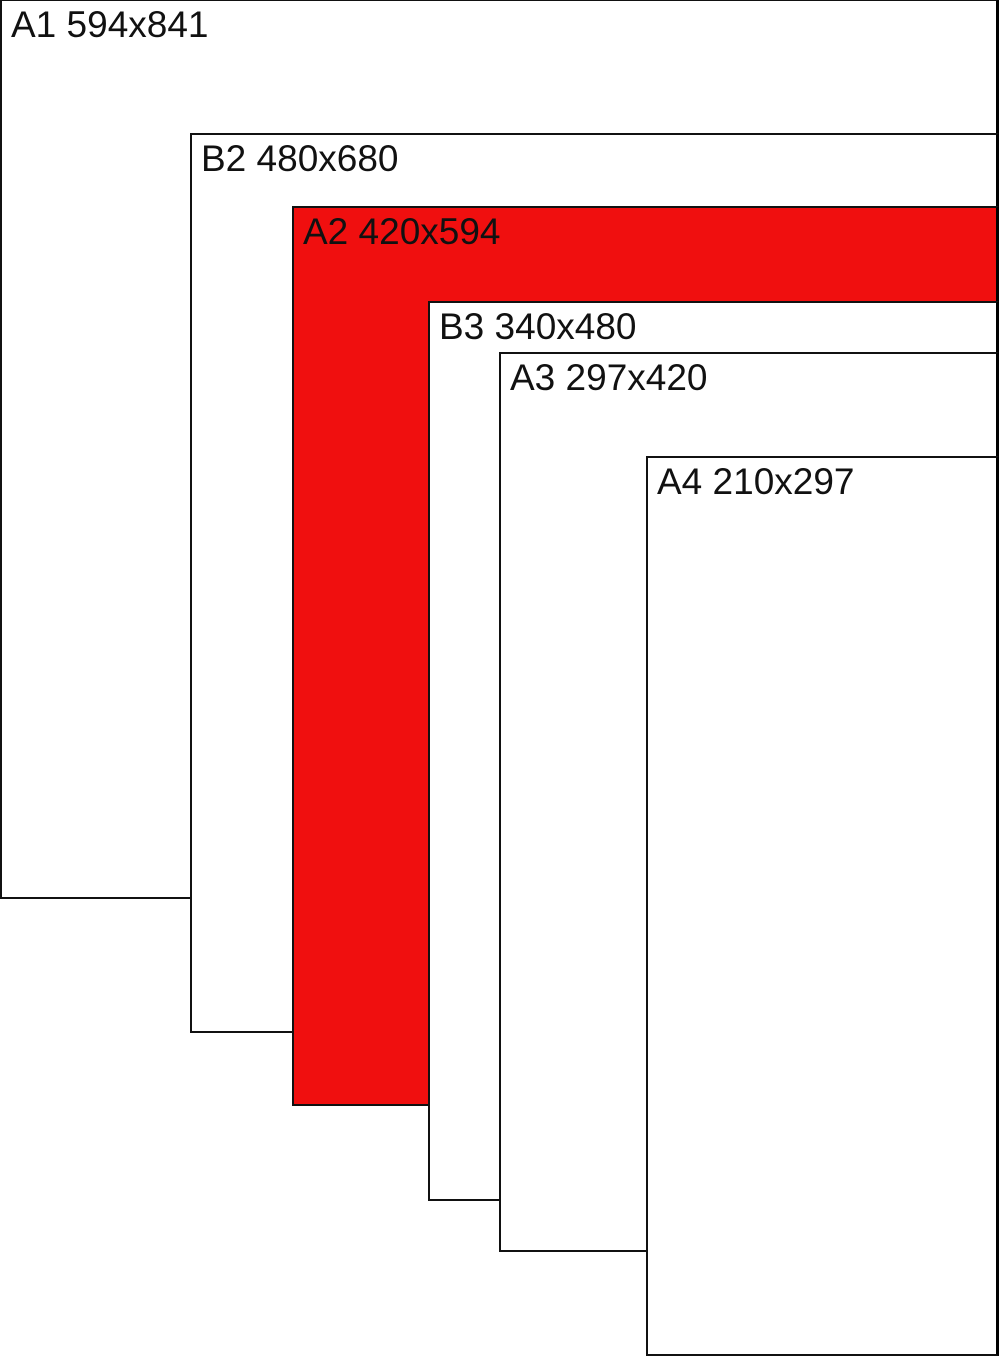 This screenshot has height=1356, width=1000. I want to click on sheet-a2-label: A2 420x594, so click(402, 231).